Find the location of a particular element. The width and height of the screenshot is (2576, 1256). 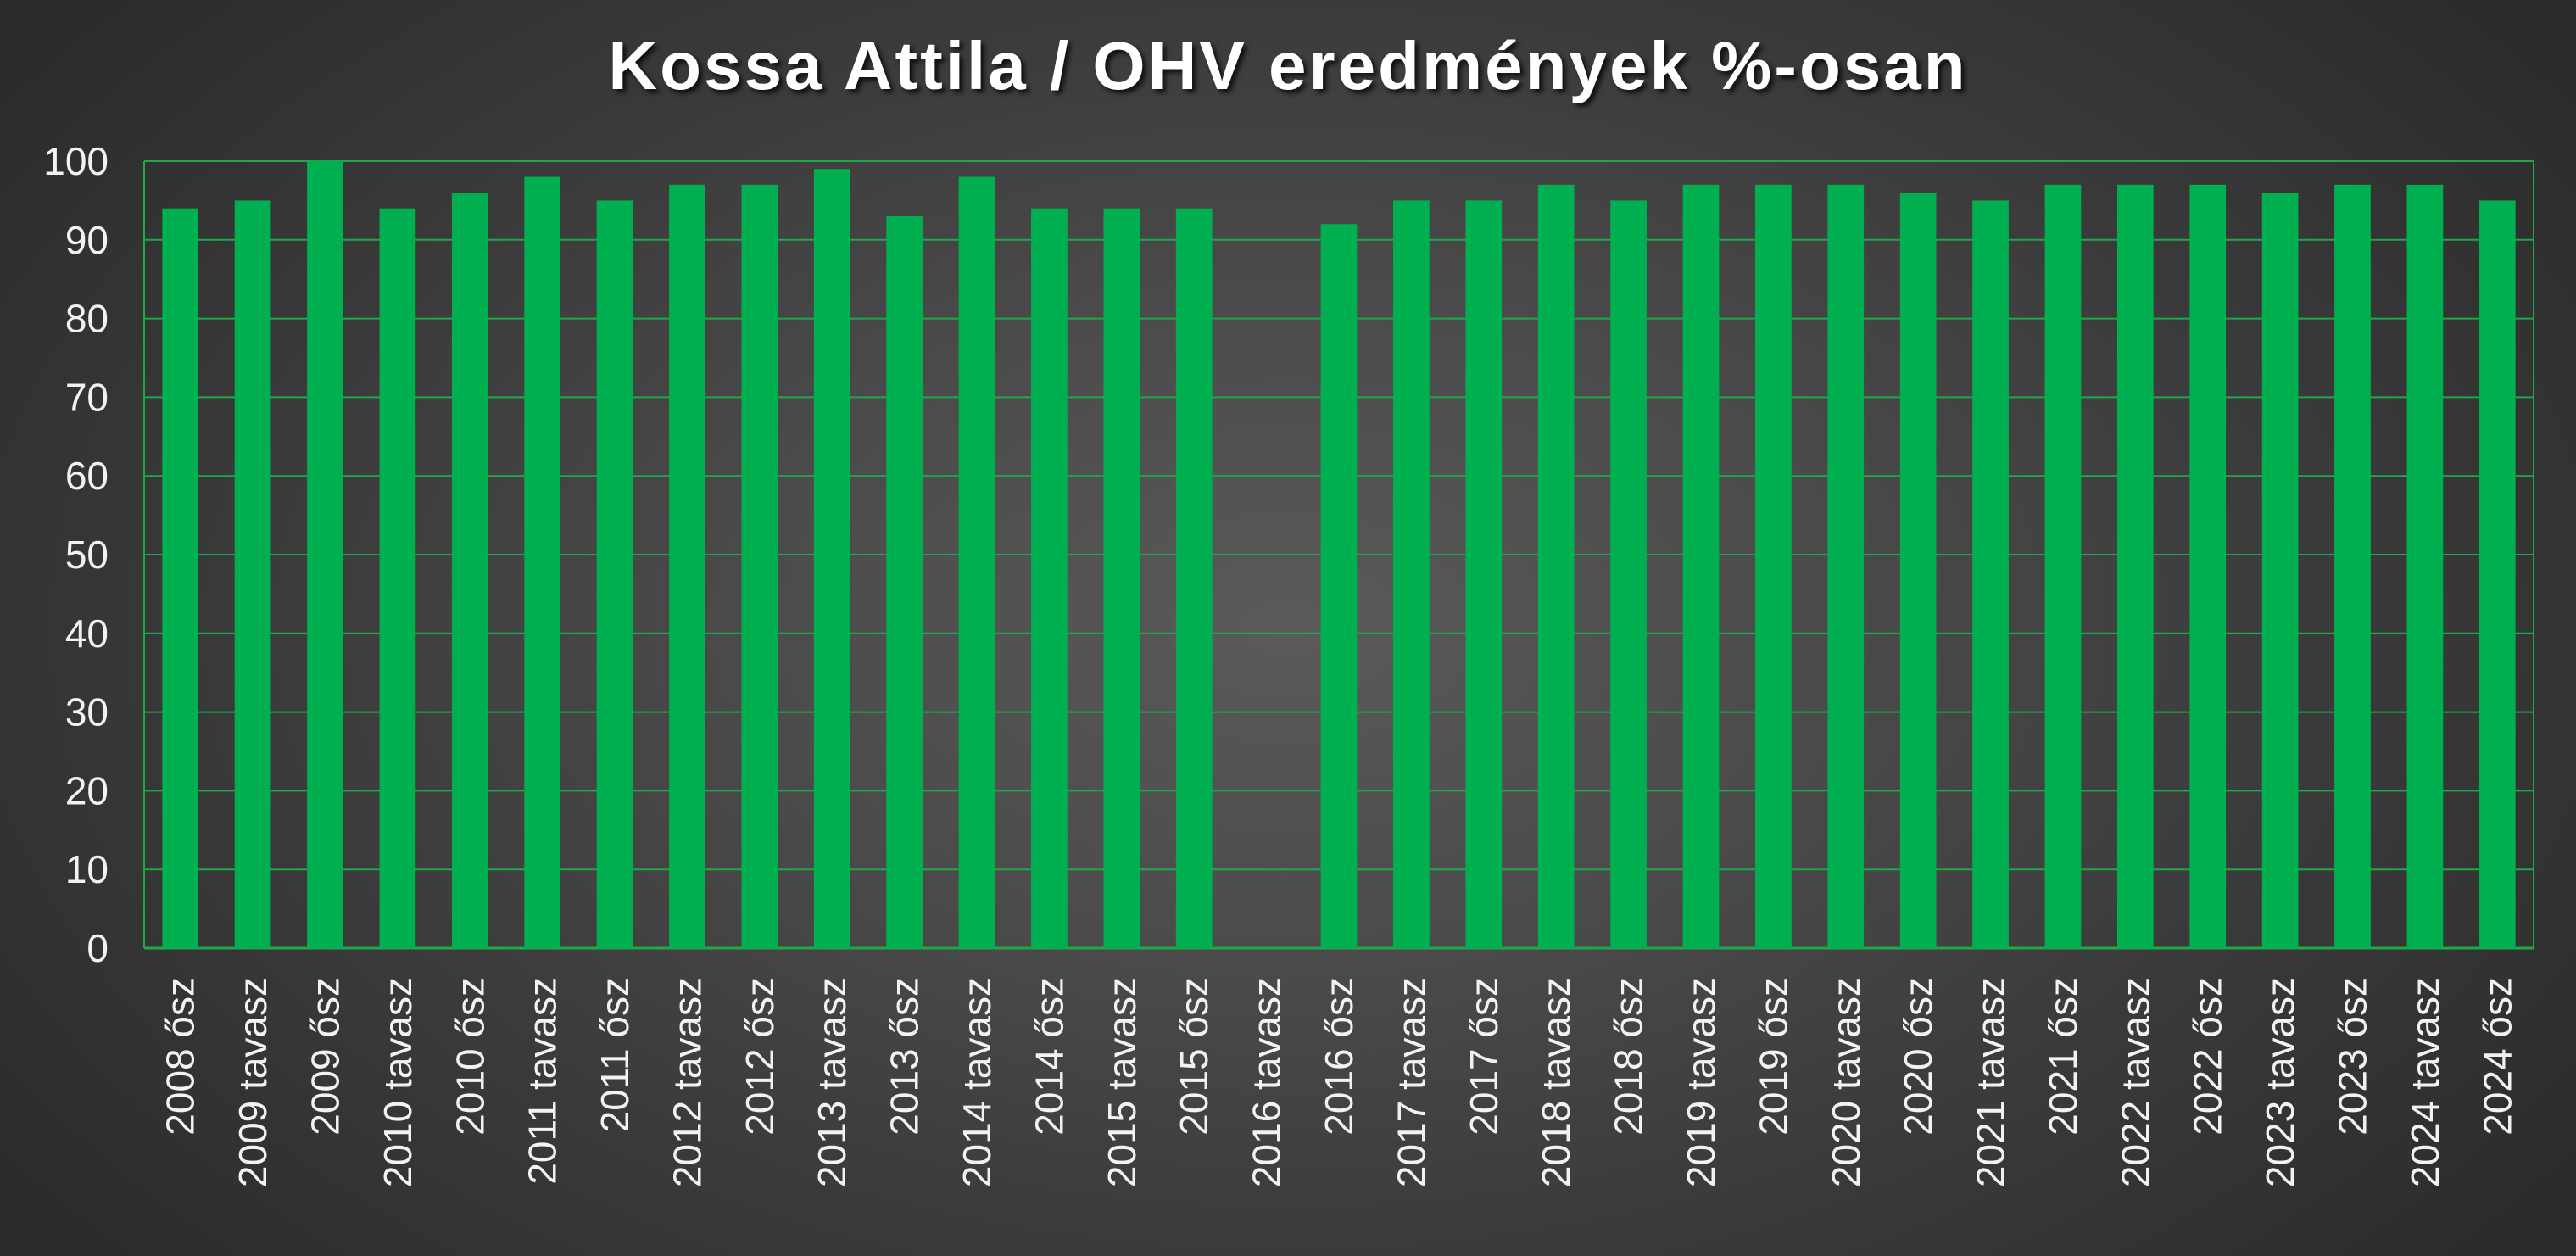

x-category-label: 2009 tavasz is located at coordinates (253, 1082).